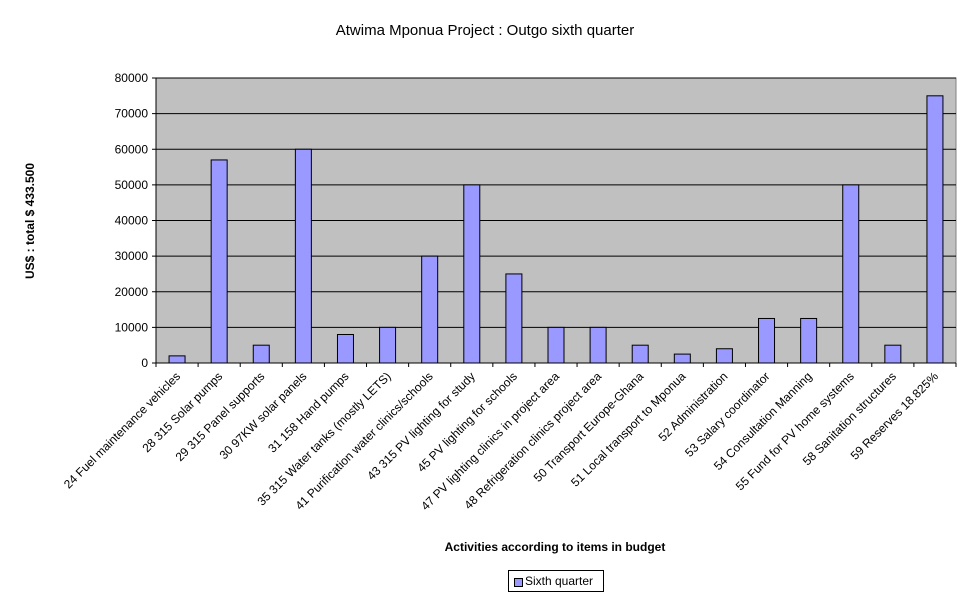 This screenshot has width=970, height=604. What do you see at coordinates (30, 221) in the screenshot?
I see `y-axis-label: US$ : total $ 433.500` at bounding box center [30, 221].